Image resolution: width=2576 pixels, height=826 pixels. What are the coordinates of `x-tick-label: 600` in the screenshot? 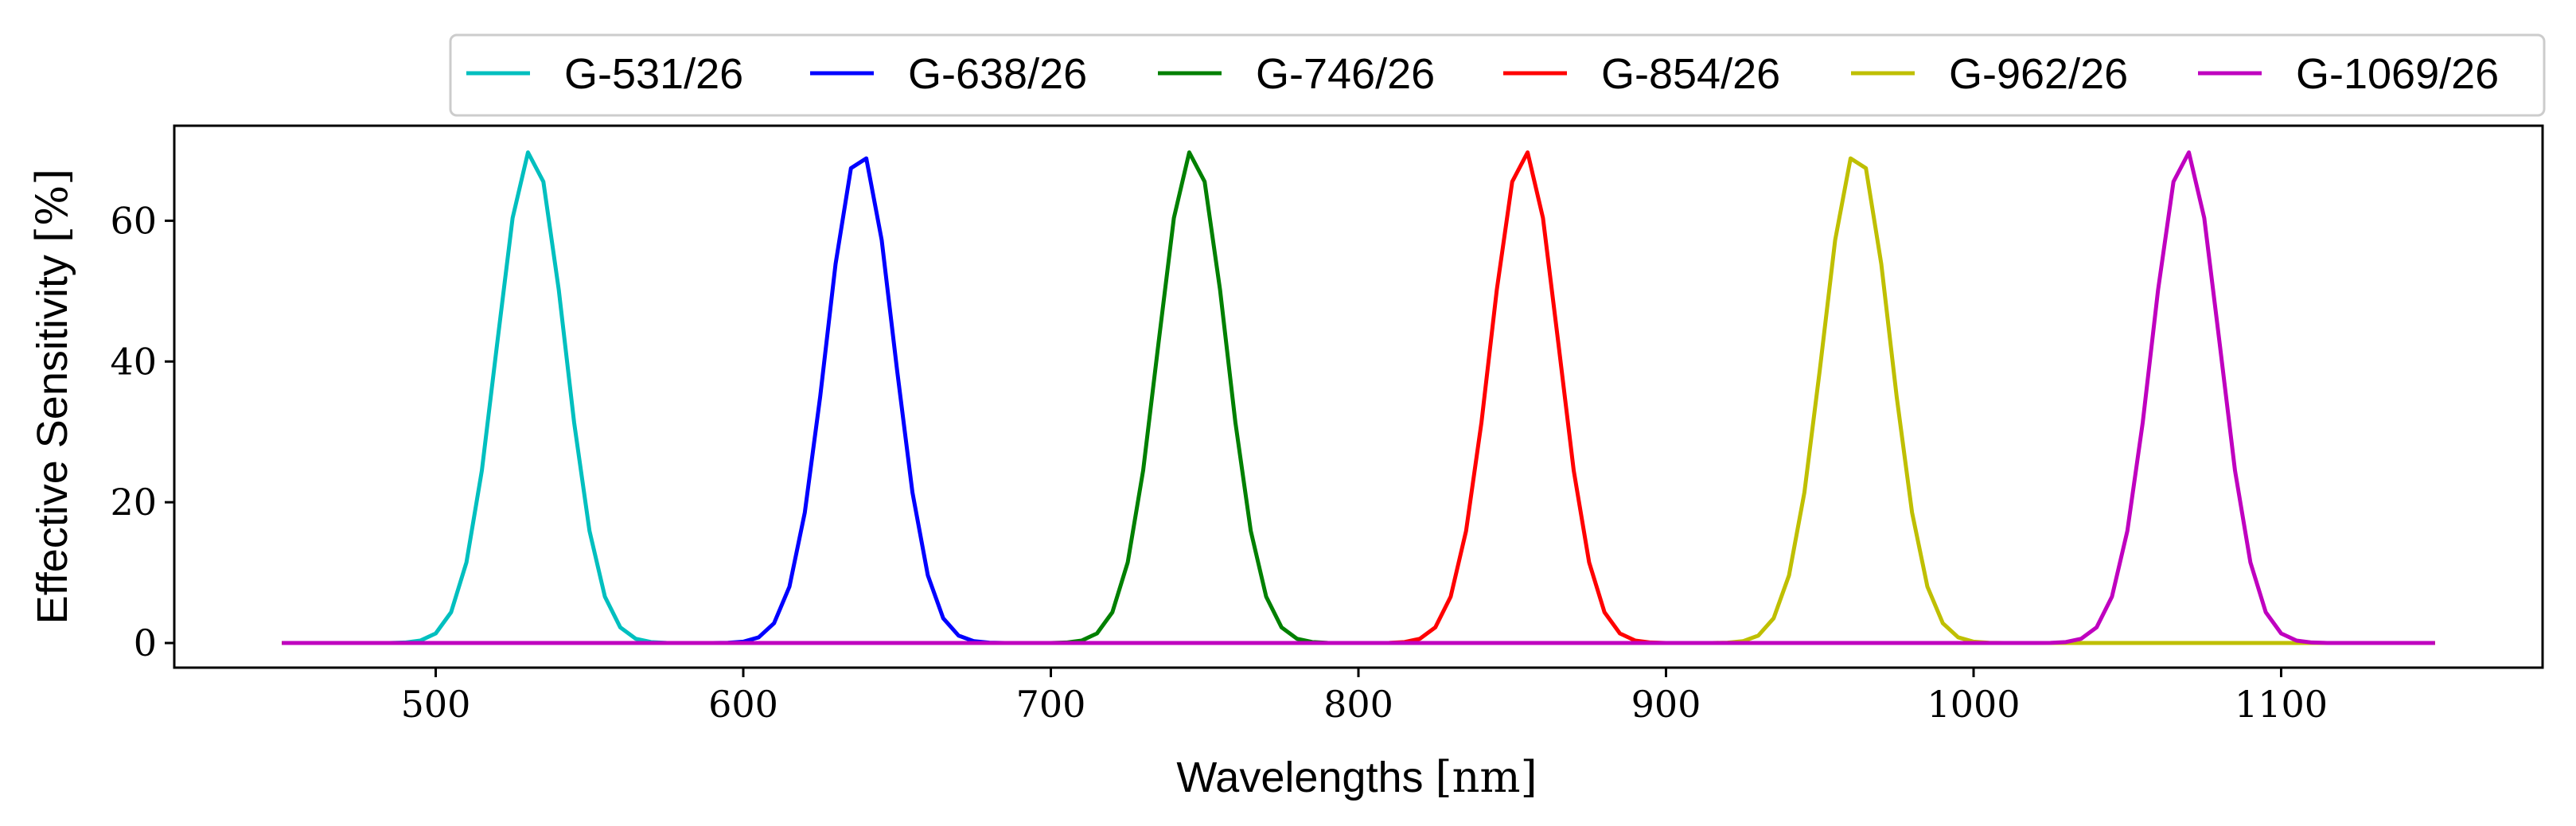 It's located at (743, 704).